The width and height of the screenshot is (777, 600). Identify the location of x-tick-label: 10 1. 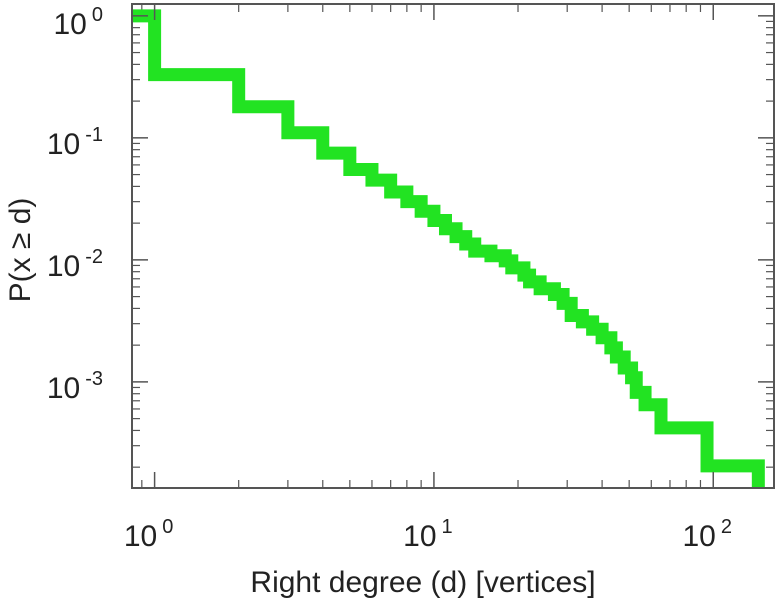
(428, 534).